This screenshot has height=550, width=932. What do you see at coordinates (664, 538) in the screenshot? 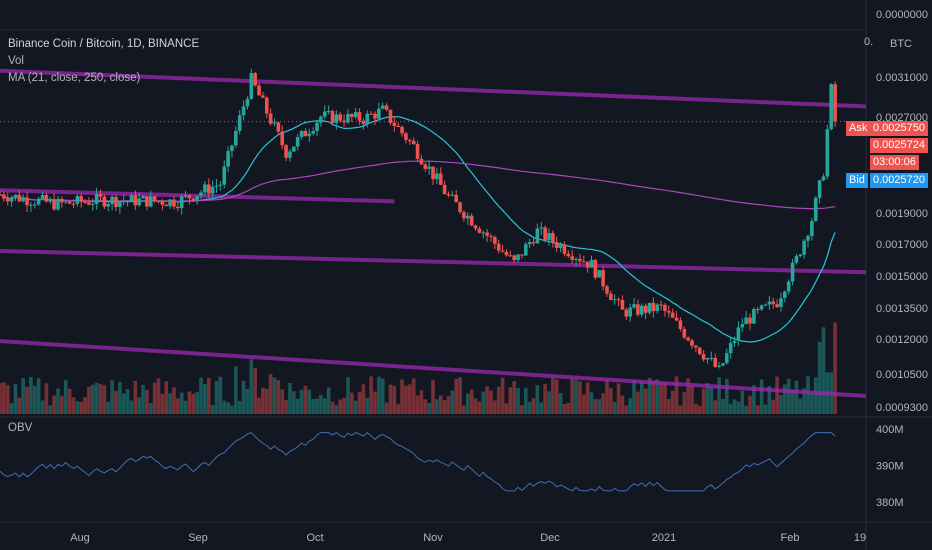
I see `time-axis-label: 2021` at bounding box center [664, 538].